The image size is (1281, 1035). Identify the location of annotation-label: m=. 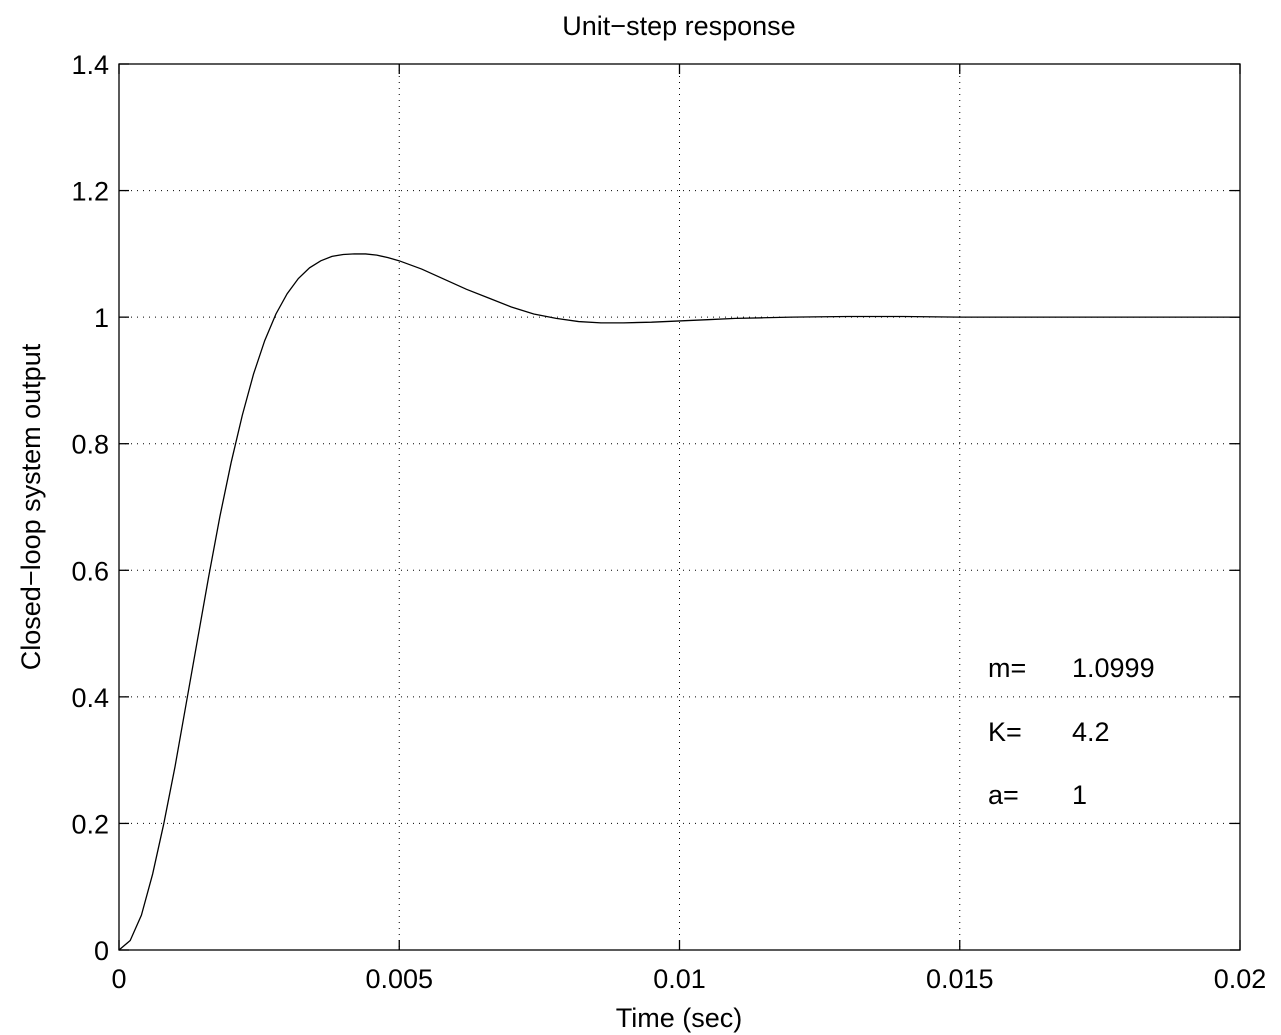
(1007, 668).